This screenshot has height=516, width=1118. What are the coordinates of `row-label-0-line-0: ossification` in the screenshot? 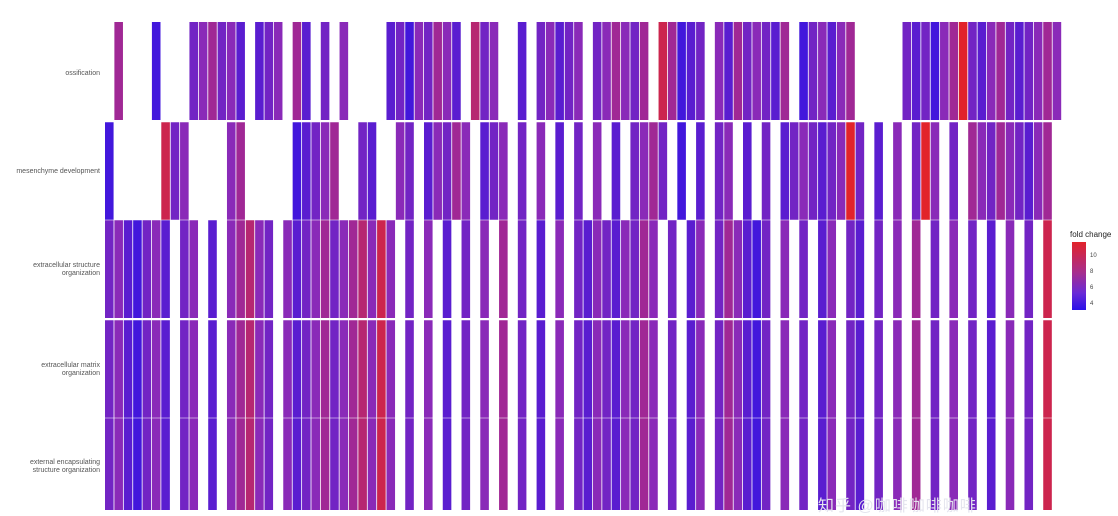 It's located at (82, 73).